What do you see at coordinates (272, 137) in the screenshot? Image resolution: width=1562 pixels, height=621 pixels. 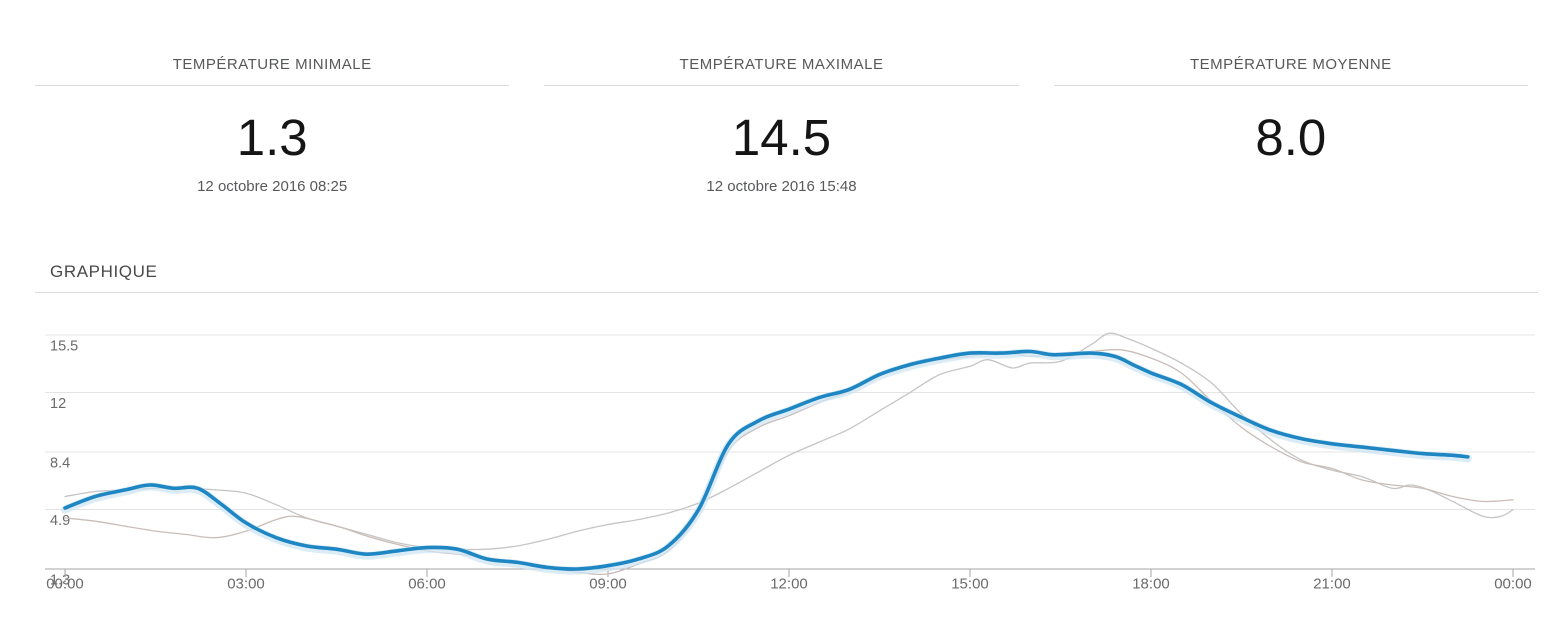 I see `stat-card-value: 1.3` at bounding box center [272, 137].